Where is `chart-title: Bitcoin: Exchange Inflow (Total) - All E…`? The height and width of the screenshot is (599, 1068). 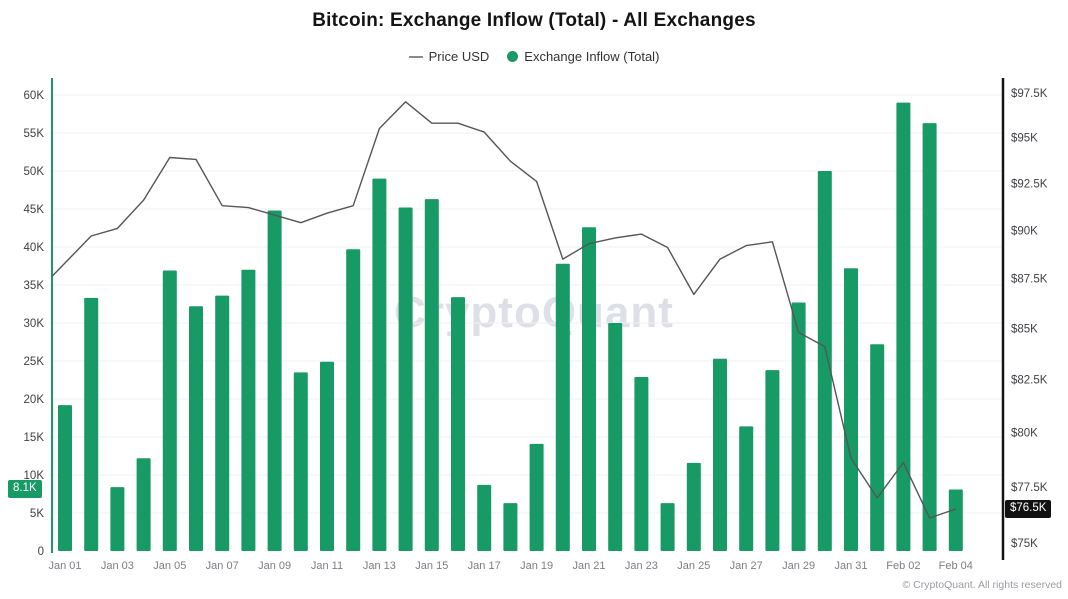
chart-title: Bitcoin: Exchange Inflow (Total) - All E… is located at coordinates (534, 20).